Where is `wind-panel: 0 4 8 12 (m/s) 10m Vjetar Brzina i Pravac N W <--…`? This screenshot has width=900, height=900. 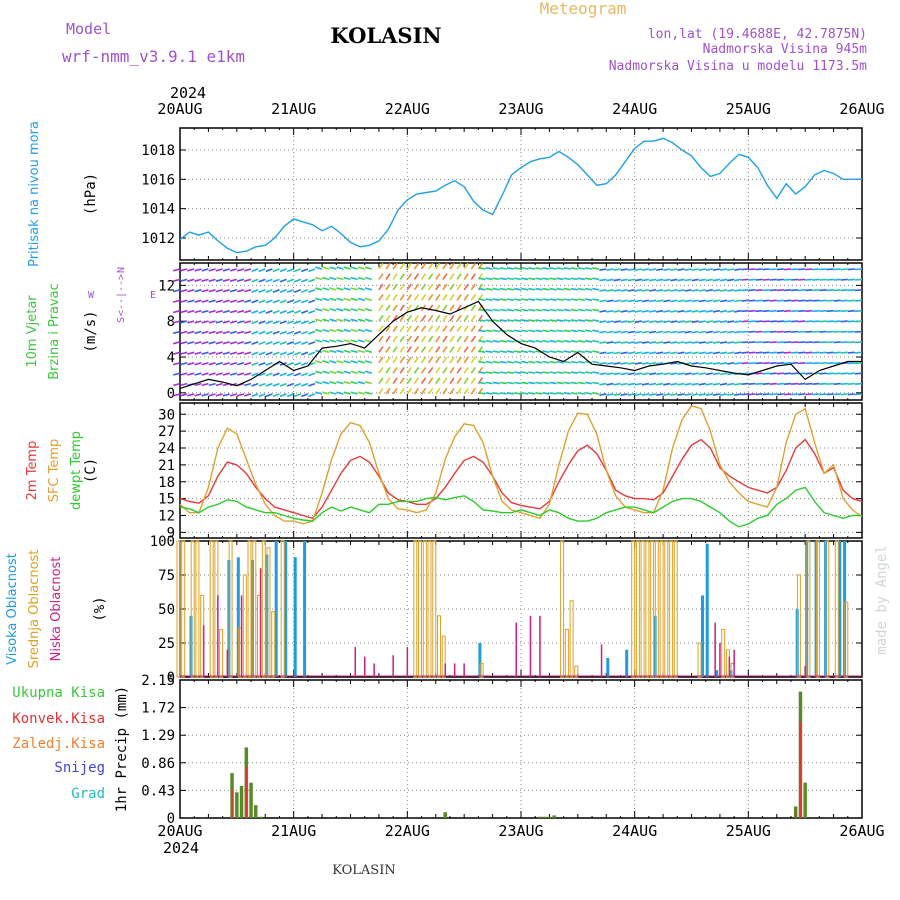
wind-panel: 0 4 8 12 (m/s) 10m Vjetar Brzina i Pravac N W <--… is located at coordinates (444, 332).